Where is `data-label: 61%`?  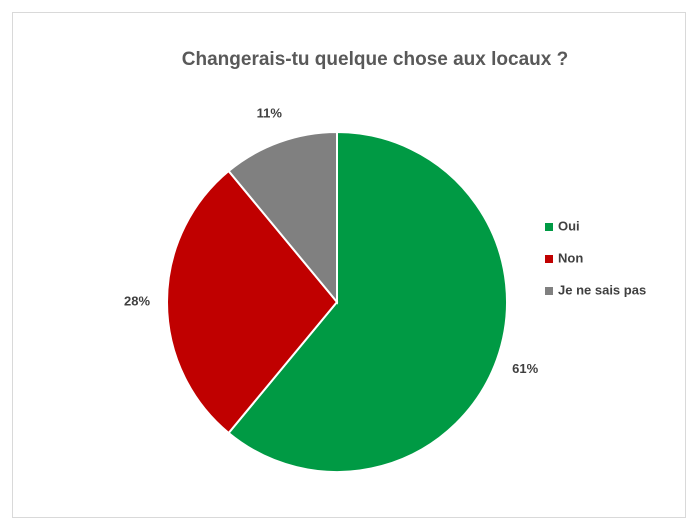 data-label: 61% is located at coordinates (525, 368).